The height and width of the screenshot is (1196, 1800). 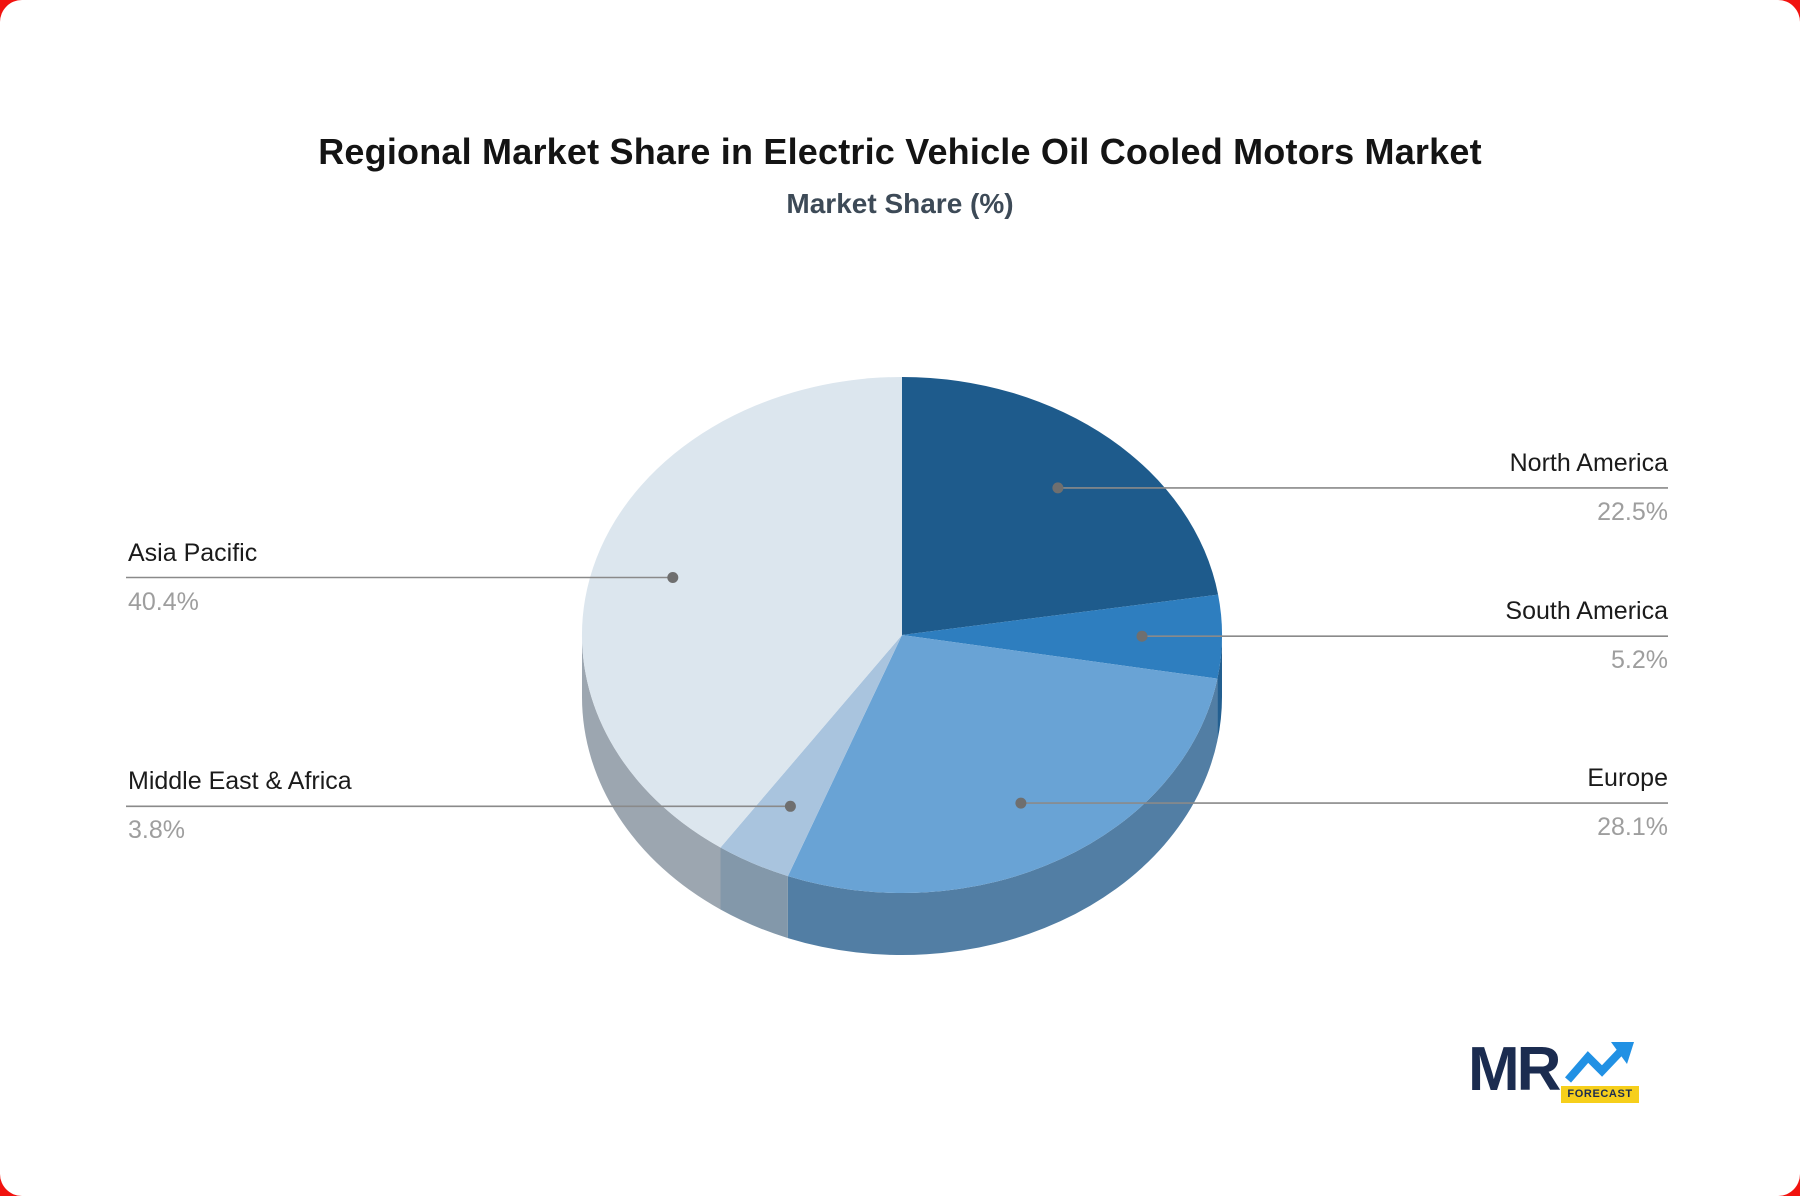 What do you see at coordinates (1600, 1062) in the screenshot?
I see `logo-trend-arrow-icon` at bounding box center [1600, 1062].